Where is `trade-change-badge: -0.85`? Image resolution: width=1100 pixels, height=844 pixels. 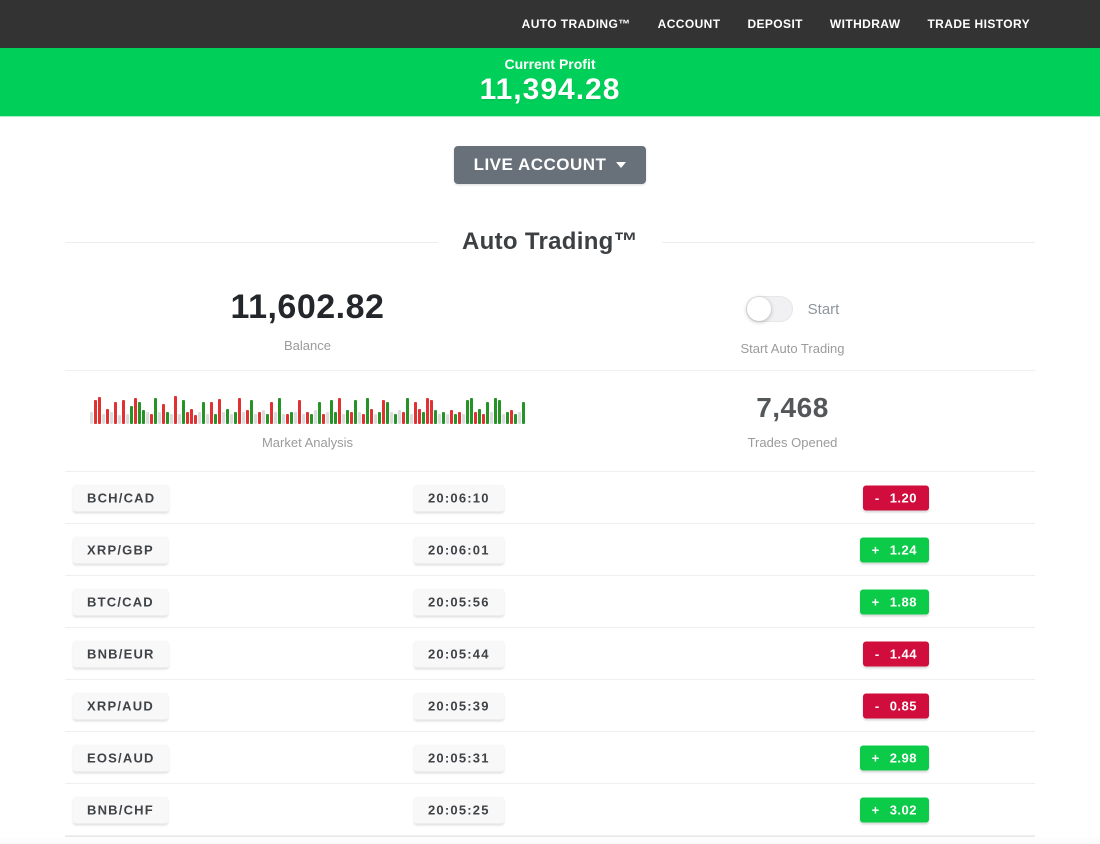 trade-change-badge: -0.85 is located at coordinates (895, 705).